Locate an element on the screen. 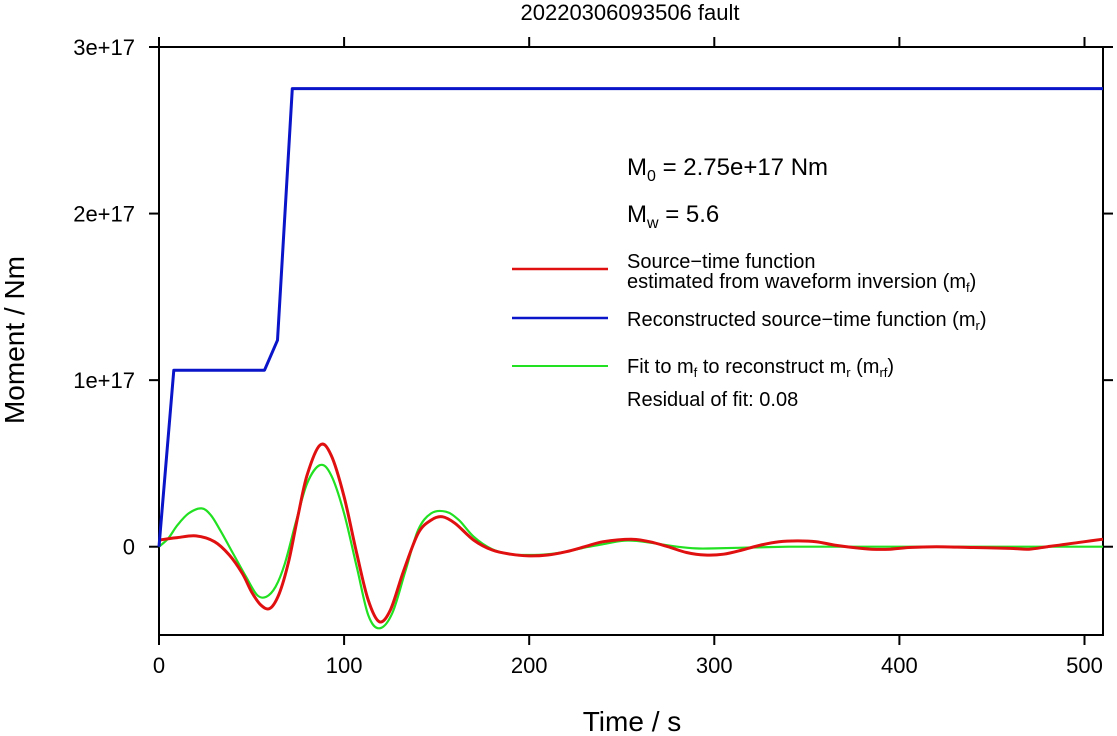 The height and width of the screenshot is (736, 1117). legend-green-label: Fit to mf to reconstruct mr (mrf) is located at coordinates (760, 368).